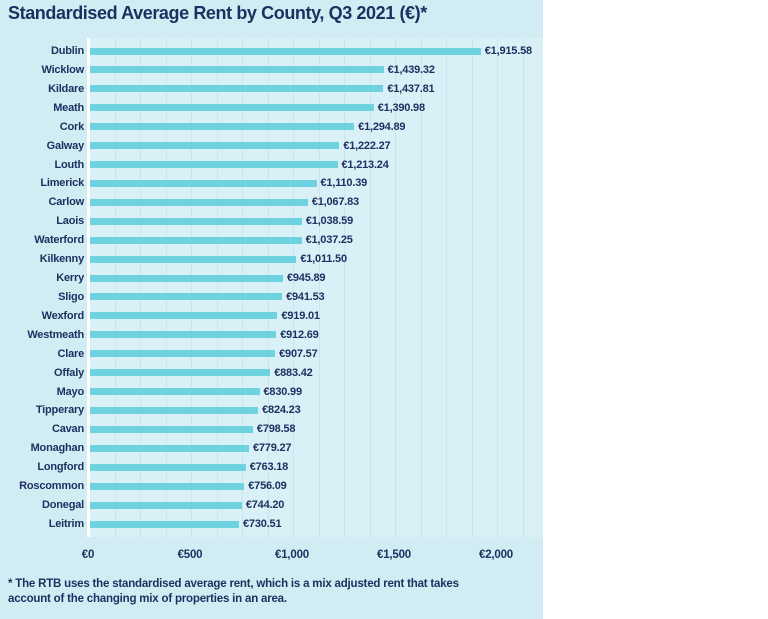  I want to click on county-label: Wexford, so click(63, 315).